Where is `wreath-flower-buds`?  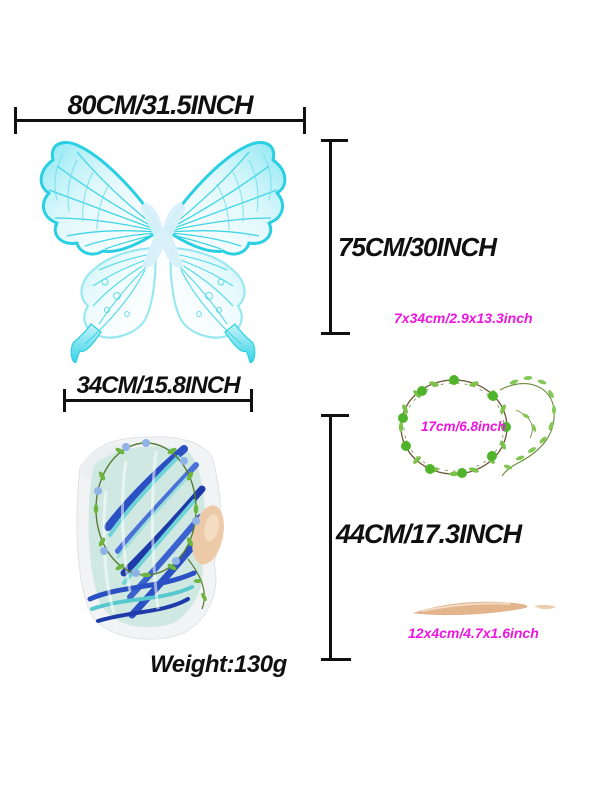
wreath-flower-buds is located at coordinates (454, 426).